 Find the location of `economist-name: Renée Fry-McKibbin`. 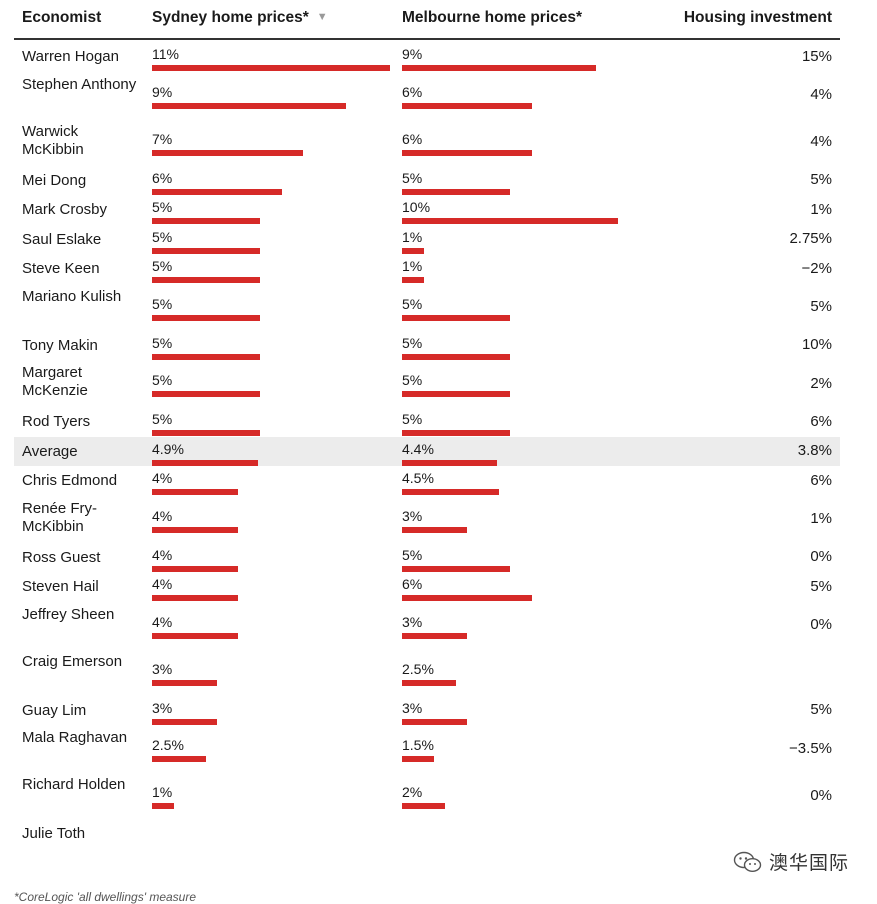

economist-name: Renée Fry-McKibbin is located at coordinates (60, 517).